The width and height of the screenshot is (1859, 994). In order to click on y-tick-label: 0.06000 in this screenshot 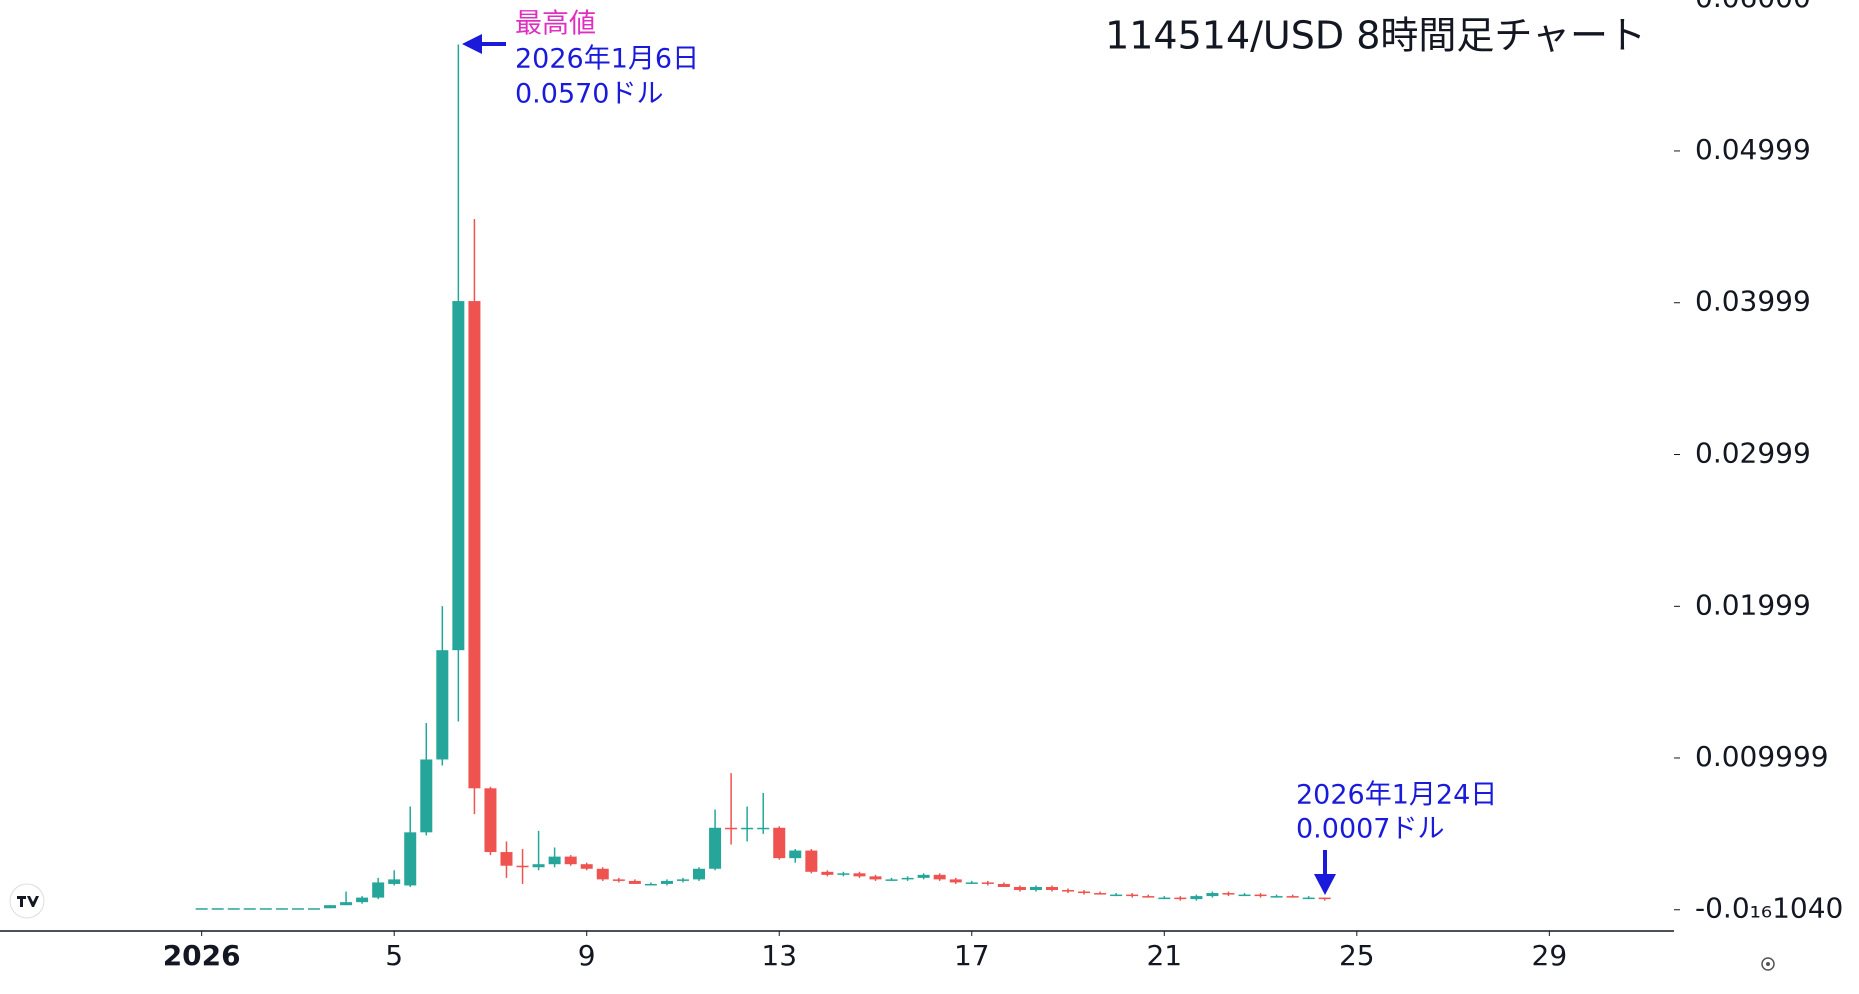, I will do `click(1753, 7)`.